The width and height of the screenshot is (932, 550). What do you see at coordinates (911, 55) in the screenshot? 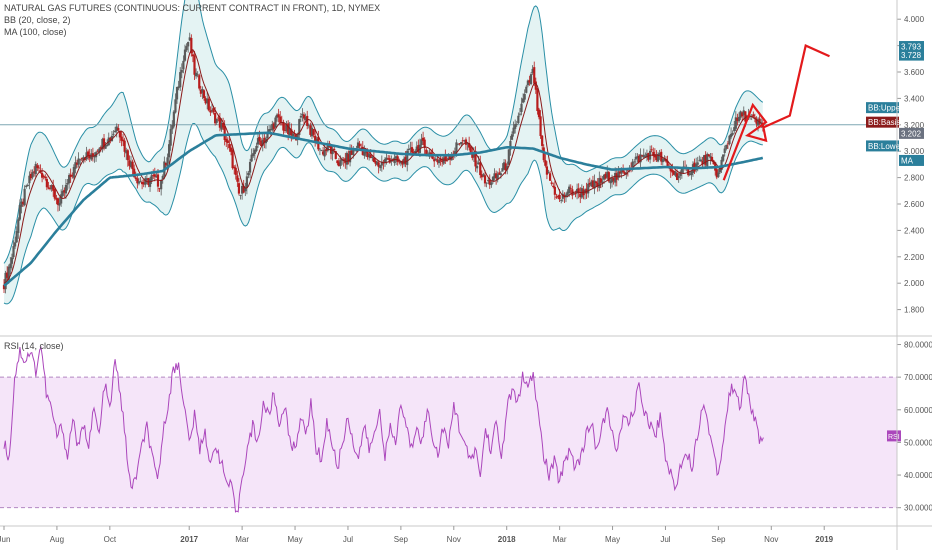
I see `price-tag: 3.728` at bounding box center [911, 55].